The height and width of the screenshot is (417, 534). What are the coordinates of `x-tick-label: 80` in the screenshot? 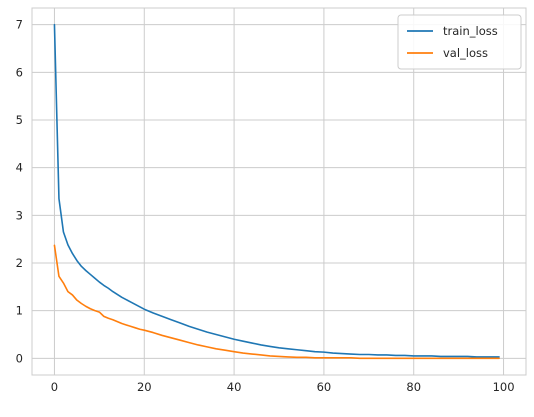 It's located at (413, 387).